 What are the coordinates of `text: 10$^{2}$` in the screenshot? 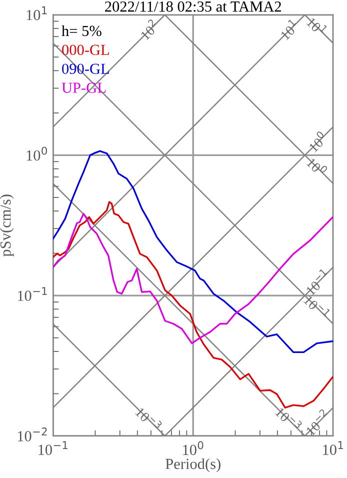 It's located at (149, 29).